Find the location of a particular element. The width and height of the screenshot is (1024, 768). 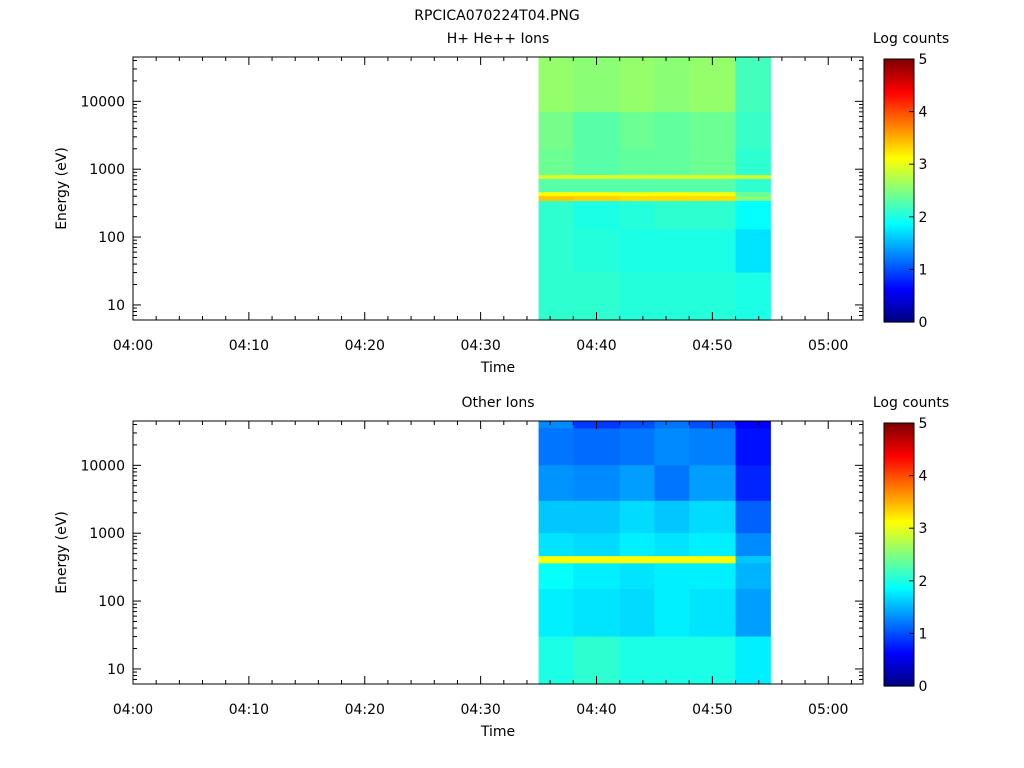

y-tick-label: 100 is located at coordinates (111, 602).